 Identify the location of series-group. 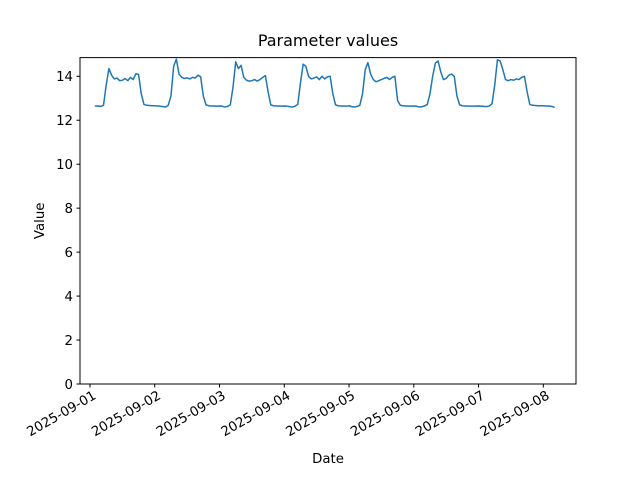
(324, 83).